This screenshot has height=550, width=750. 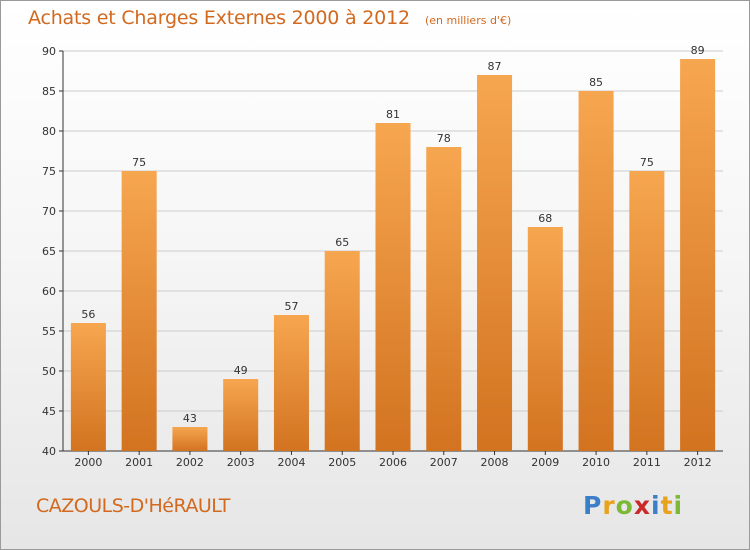 What do you see at coordinates (596, 462) in the screenshot?
I see `x-tick-label: 2010` at bounding box center [596, 462].